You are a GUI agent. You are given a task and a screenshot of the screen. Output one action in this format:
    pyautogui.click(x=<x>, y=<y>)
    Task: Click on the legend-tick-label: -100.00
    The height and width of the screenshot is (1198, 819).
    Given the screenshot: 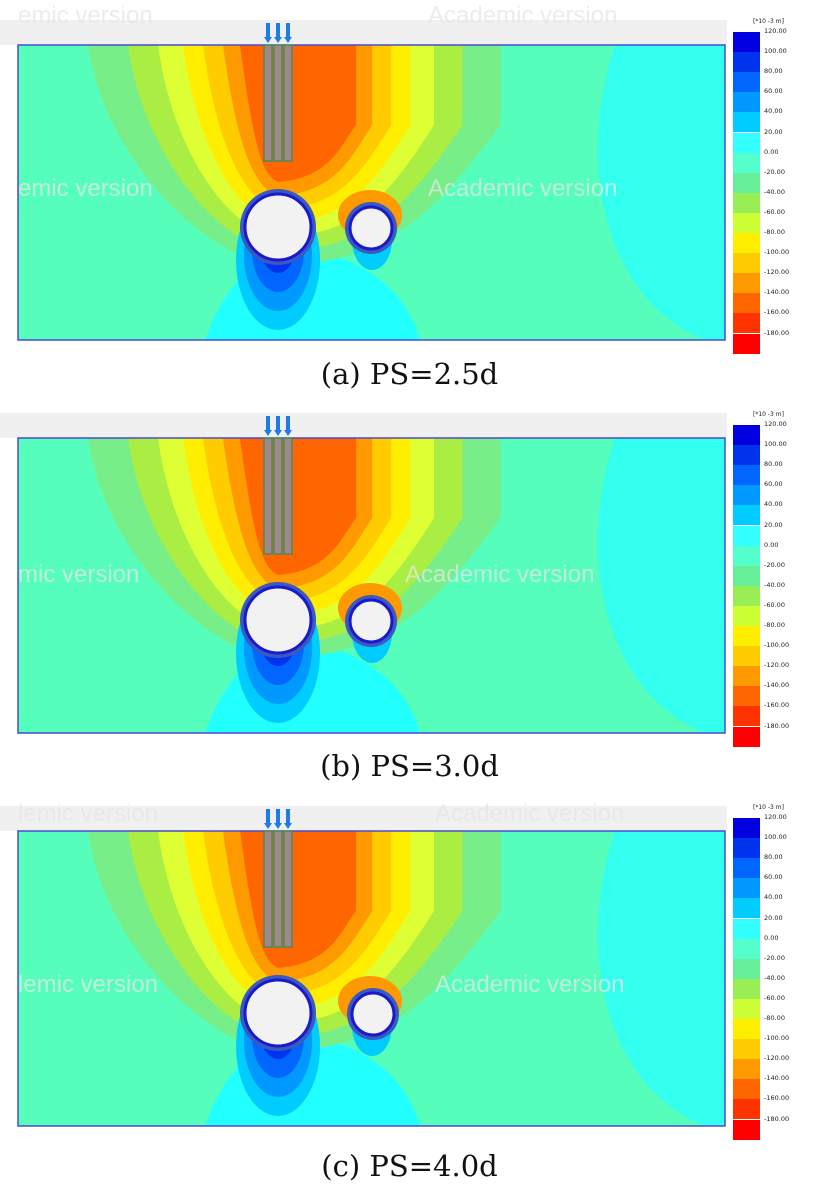 What is the action you would take?
    pyautogui.click(x=777, y=645)
    